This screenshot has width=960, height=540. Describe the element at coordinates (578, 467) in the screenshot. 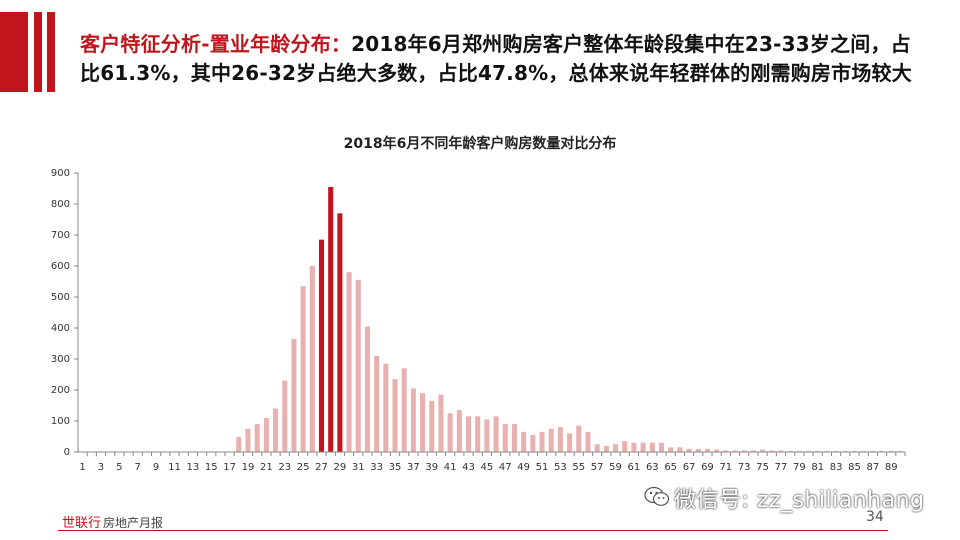

I see `x-tick-label: 55` at that location.